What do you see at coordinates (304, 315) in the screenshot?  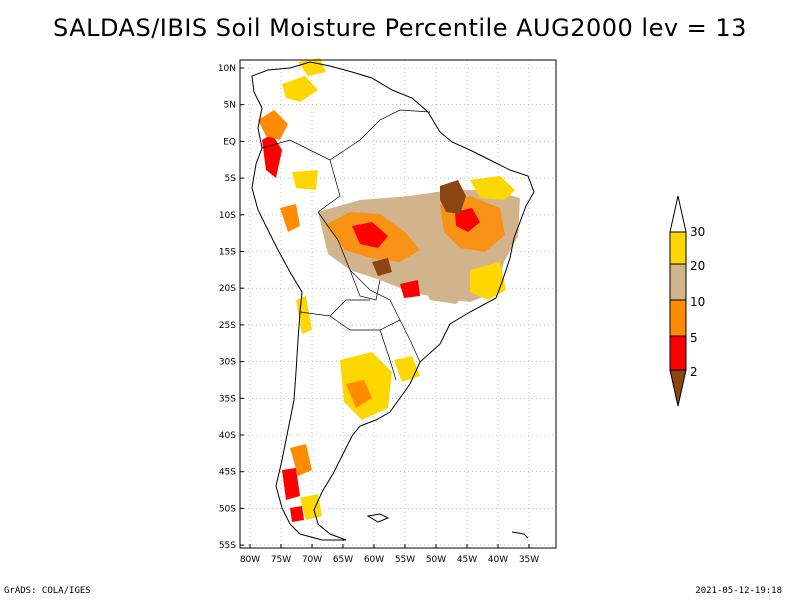 I see `shade-yellow-chile` at bounding box center [304, 315].